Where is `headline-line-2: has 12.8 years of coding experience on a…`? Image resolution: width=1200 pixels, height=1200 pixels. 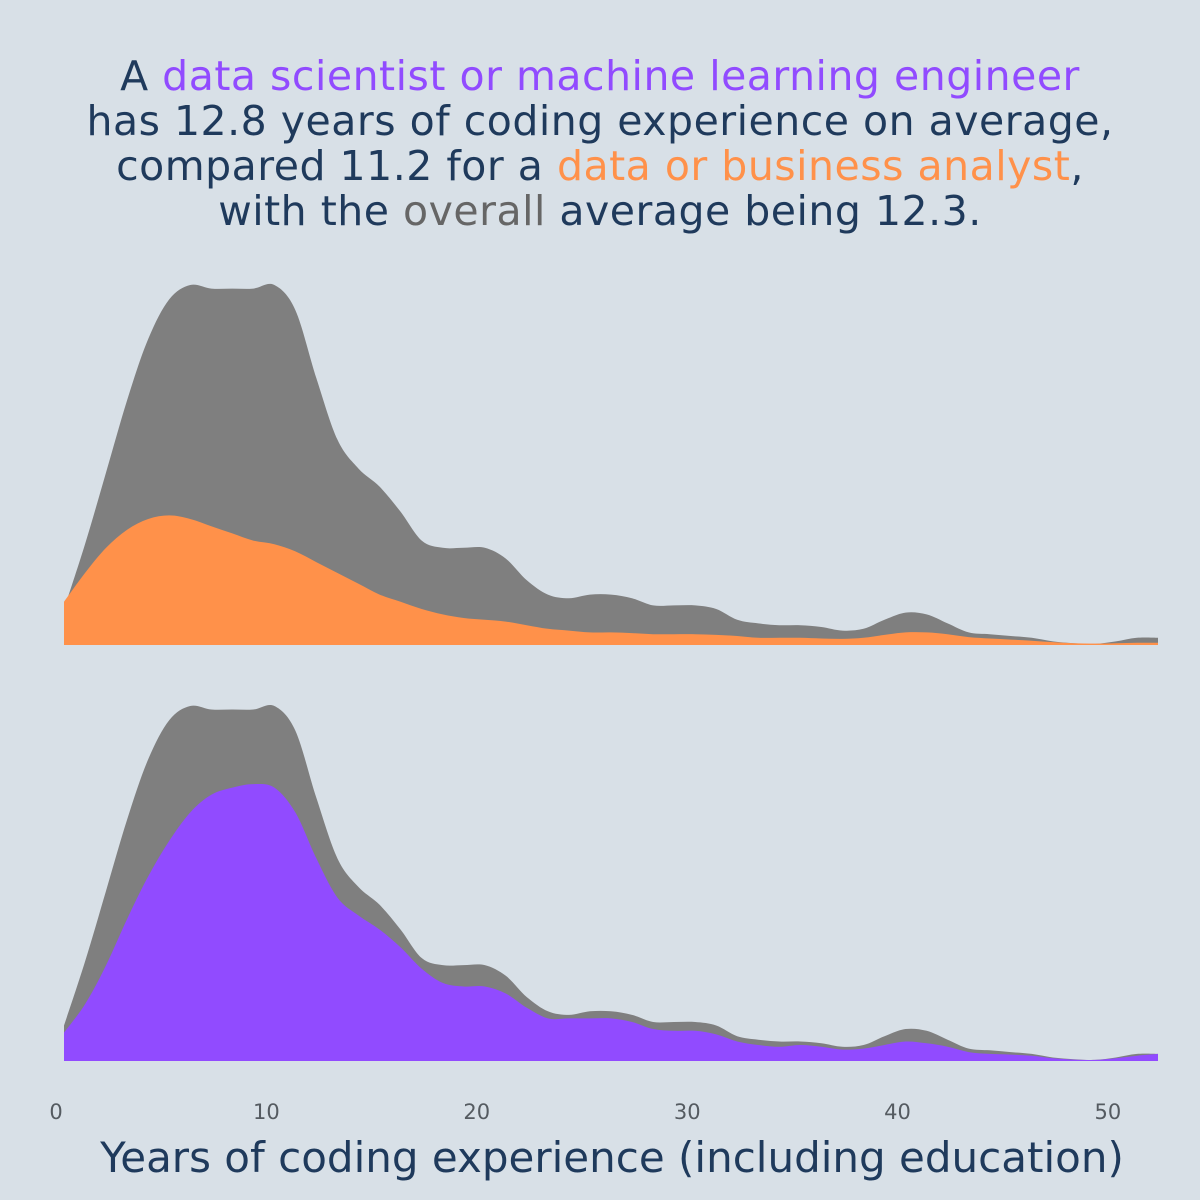
headline-line-2: has 12.8 years of coding experience on a… is located at coordinates (600, 121).